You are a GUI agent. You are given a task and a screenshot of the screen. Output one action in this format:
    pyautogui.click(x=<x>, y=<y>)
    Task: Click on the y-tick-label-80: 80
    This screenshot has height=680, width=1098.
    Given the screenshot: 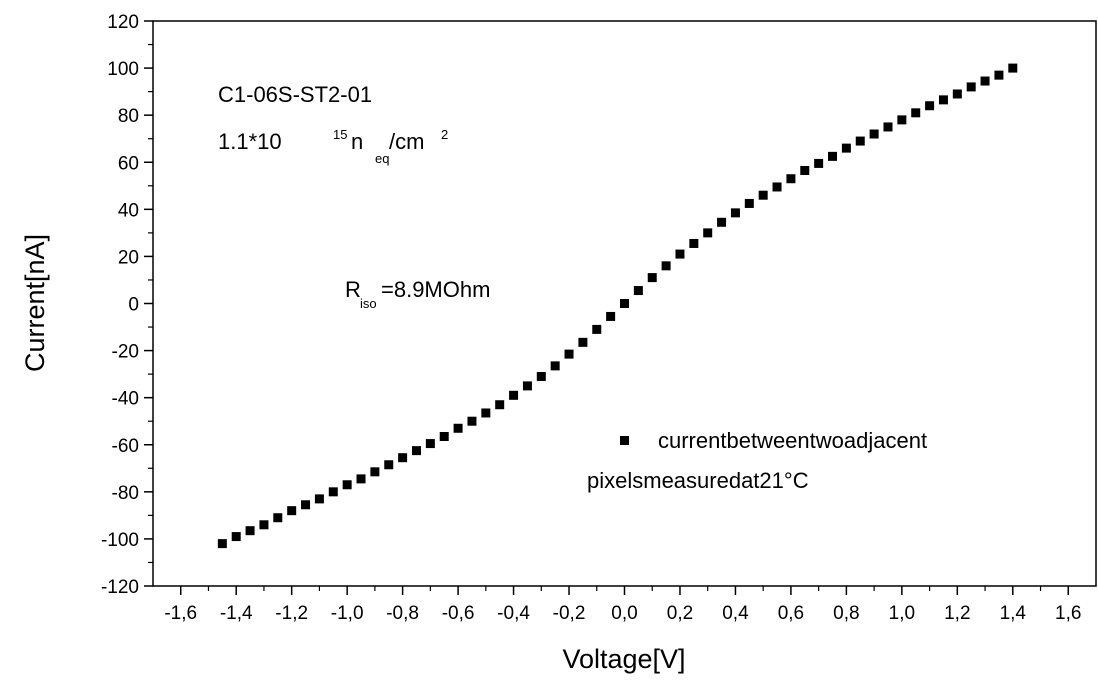 What is the action you would take?
    pyautogui.click(x=128, y=116)
    